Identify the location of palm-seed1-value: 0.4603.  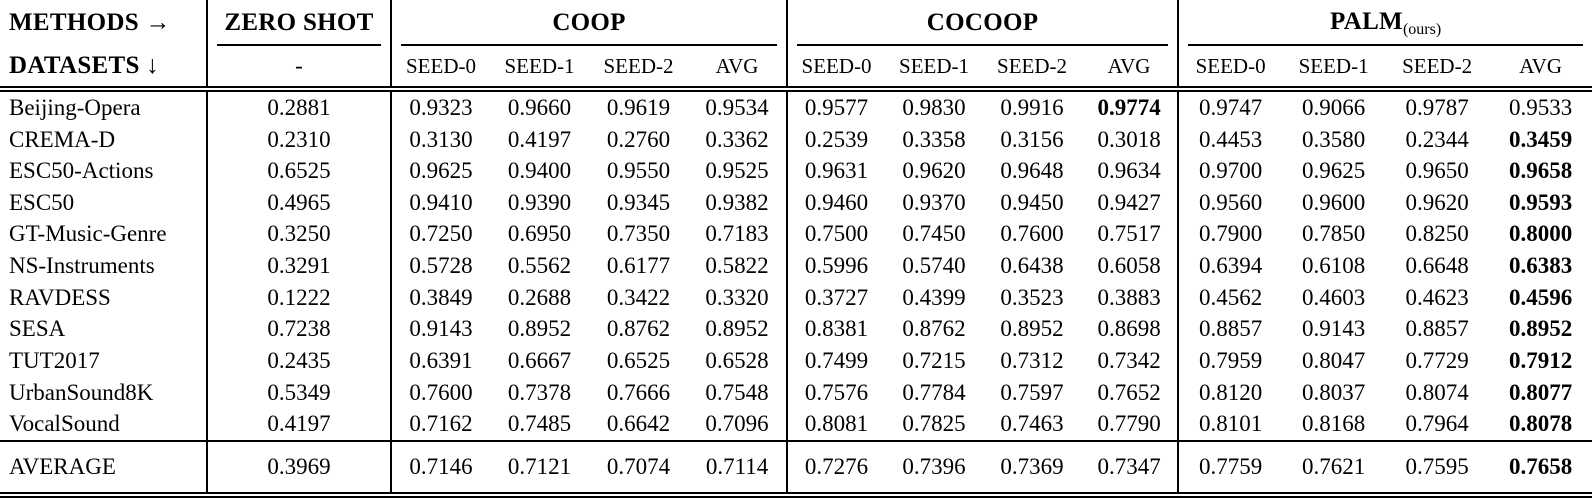
(1333, 297).